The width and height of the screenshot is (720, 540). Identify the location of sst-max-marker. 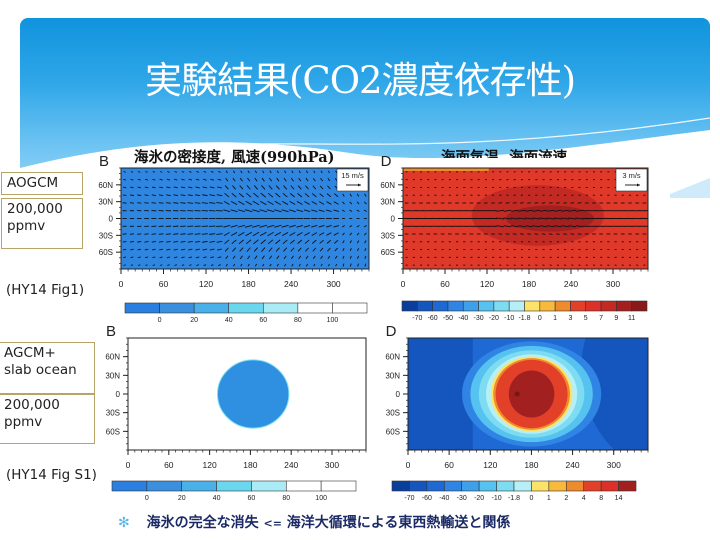
(517, 394).